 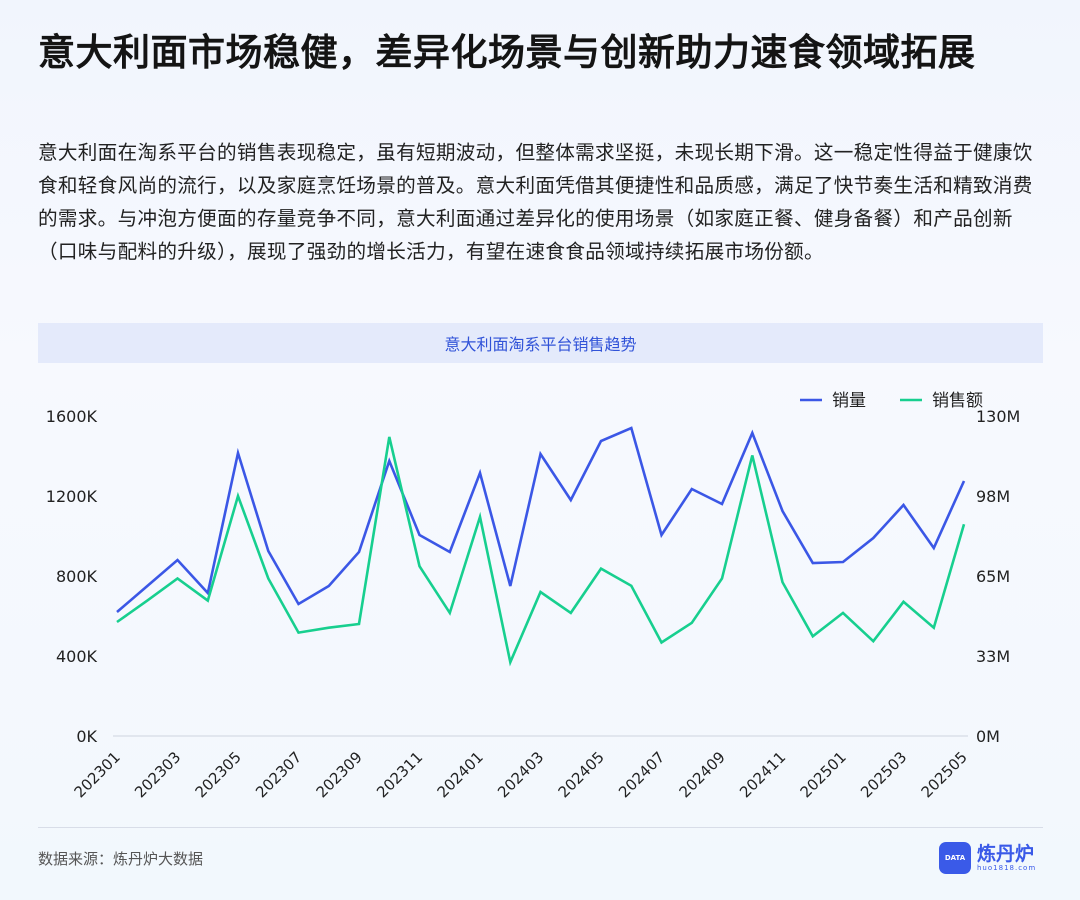 What do you see at coordinates (762, 774) in the screenshot?
I see `x-tick-label: 202411` at bounding box center [762, 774].